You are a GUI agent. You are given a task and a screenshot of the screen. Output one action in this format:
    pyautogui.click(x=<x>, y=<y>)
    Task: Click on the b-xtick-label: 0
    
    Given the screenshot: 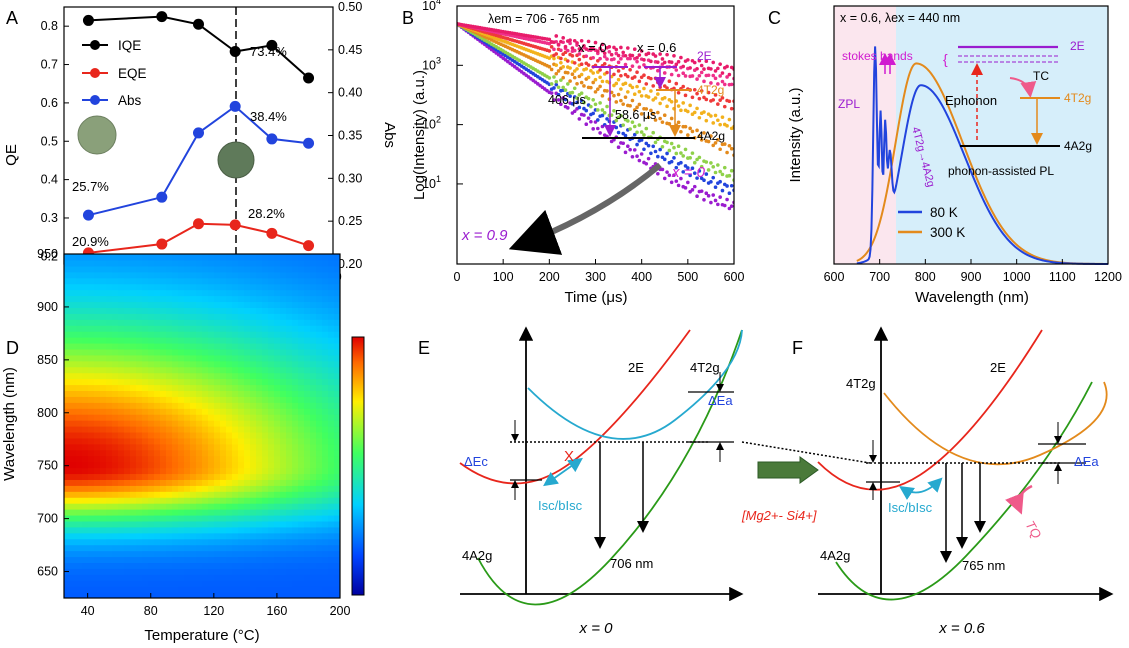 What is the action you would take?
    pyautogui.click(x=457, y=277)
    